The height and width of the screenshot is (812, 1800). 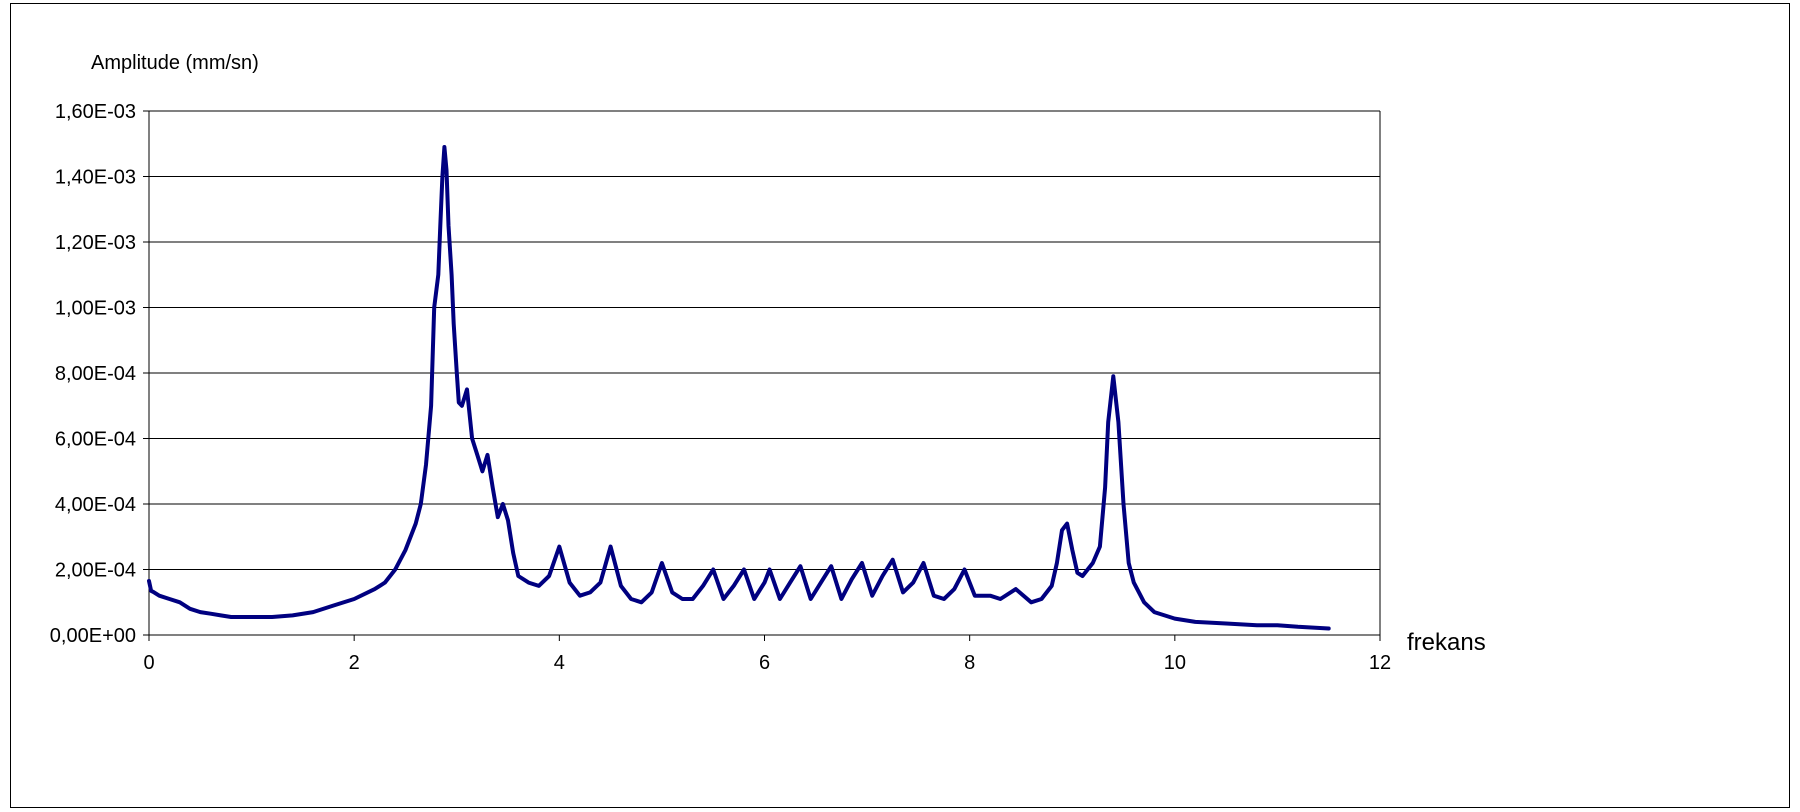 What do you see at coordinates (354, 663) in the screenshot?
I see `x-tick-label: 2` at bounding box center [354, 663].